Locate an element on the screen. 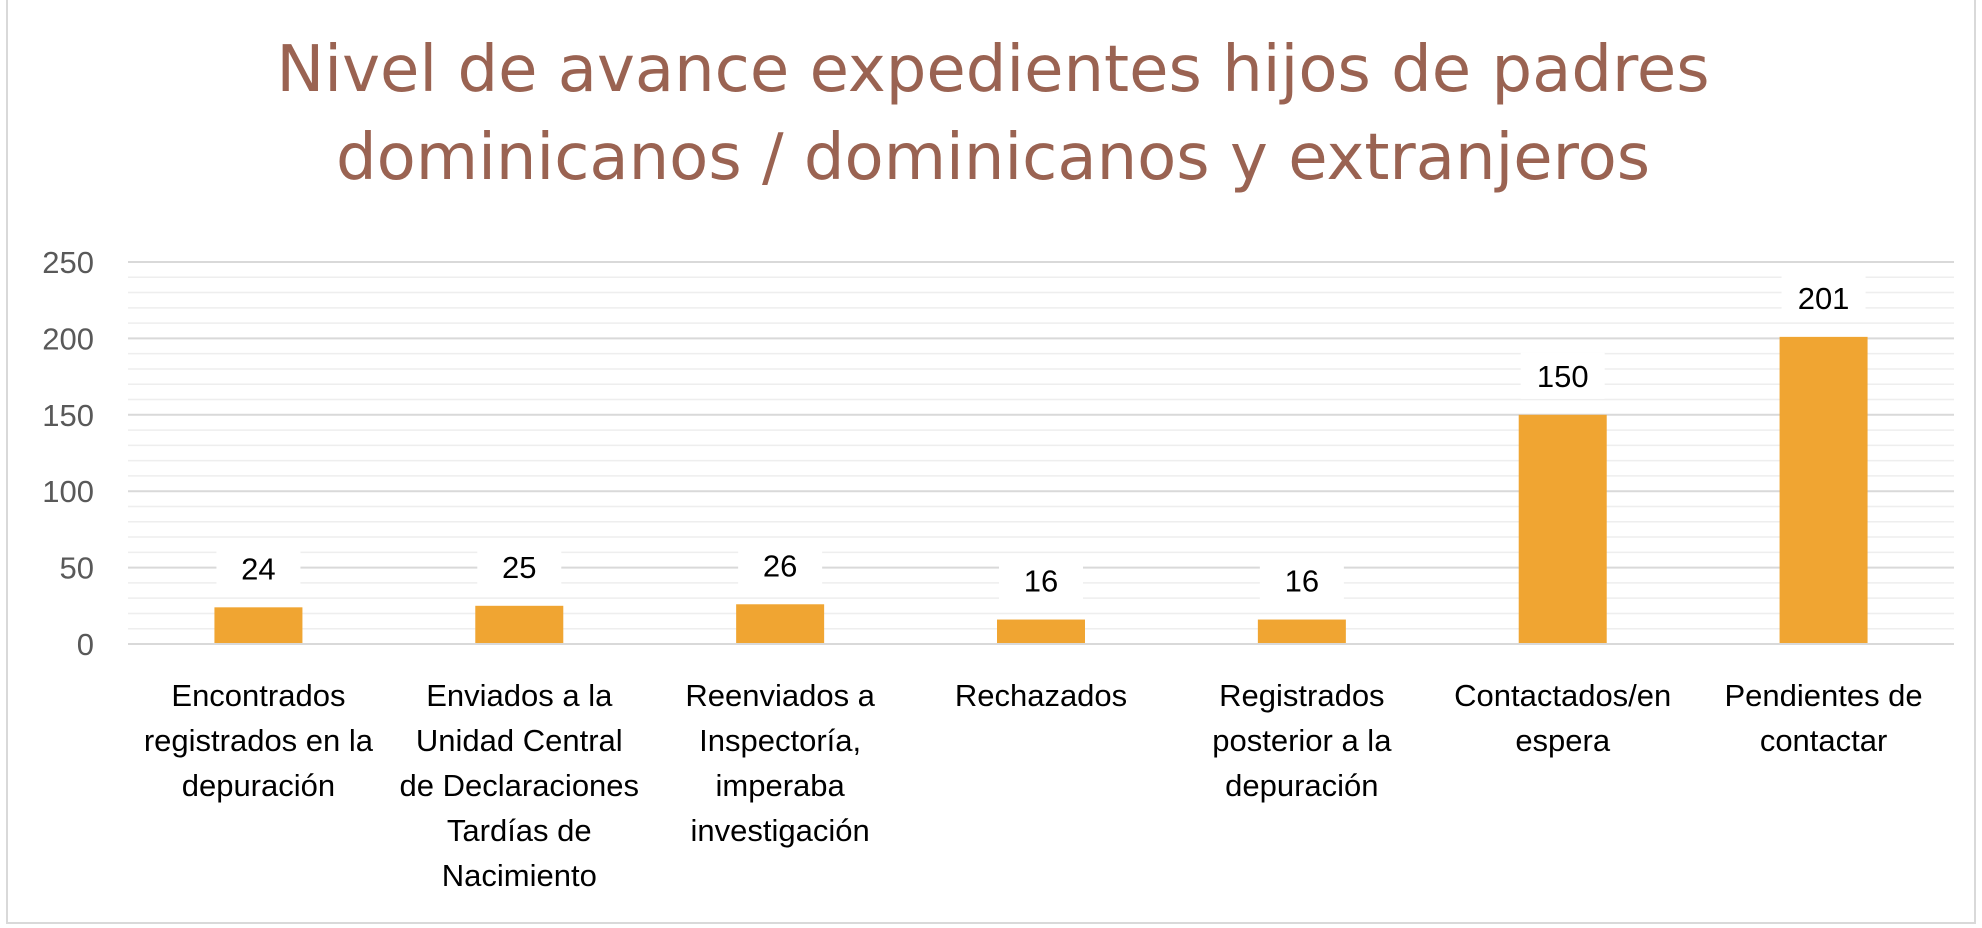 This screenshot has height=928, width=1982. x-category-label-line: registrados en la is located at coordinates (259, 740).